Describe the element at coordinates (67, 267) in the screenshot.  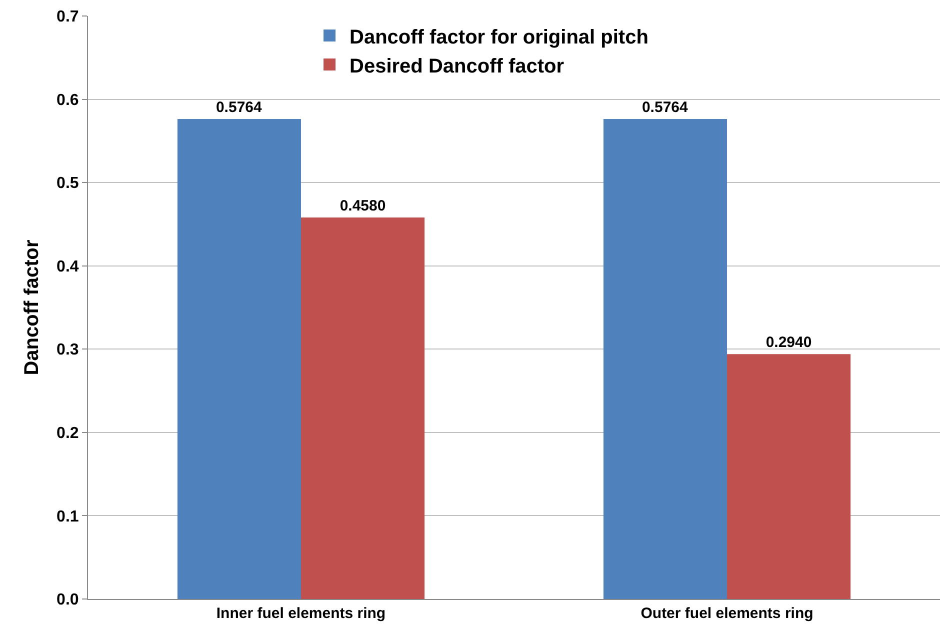
I see `y-tick-label: 0.4` at that location.